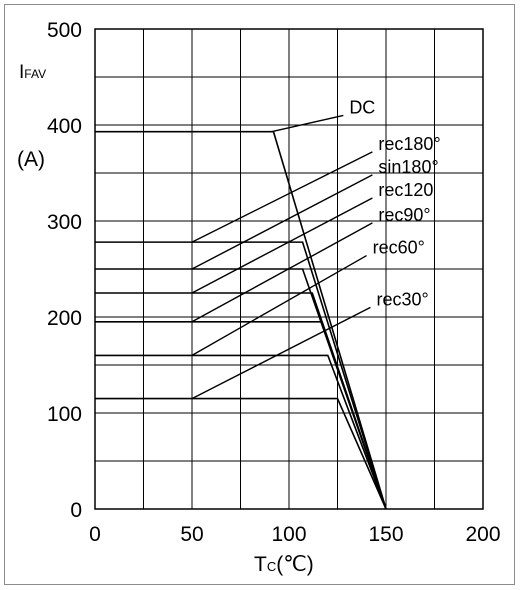 Image resolution: width=521 pixels, height=590 pixels. What do you see at coordinates (191, 534) in the screenshot?
I see `x-tick-label: 50` at bounding box center [191, 534].